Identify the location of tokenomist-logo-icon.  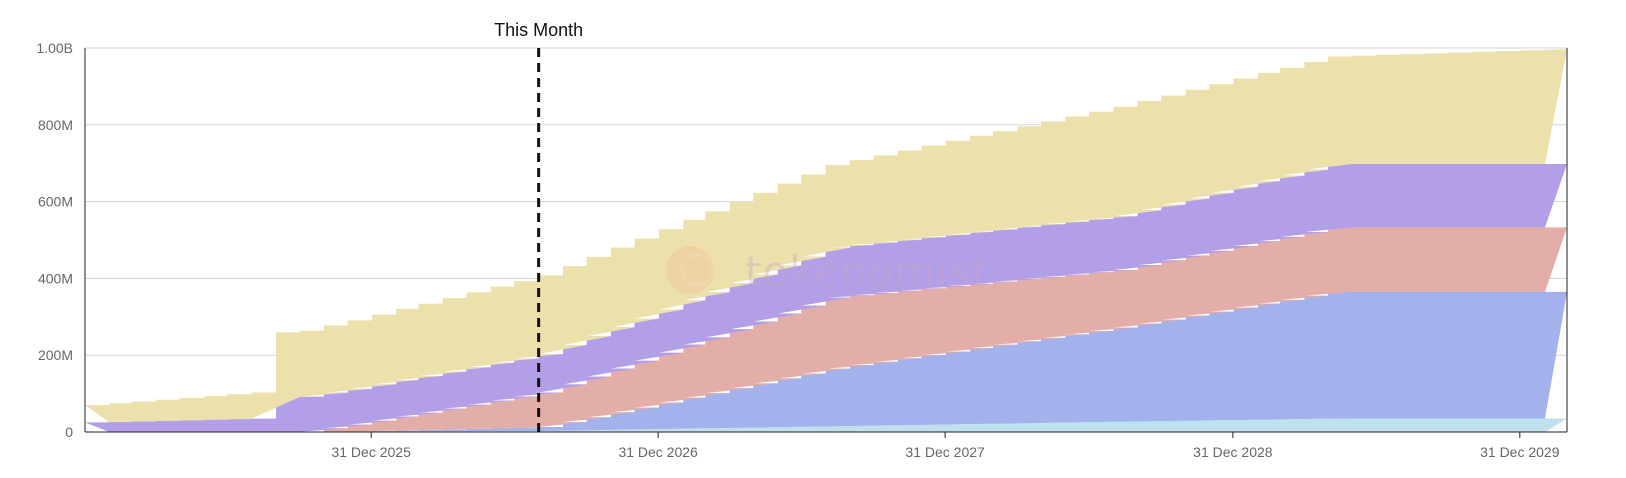
(690, 270).